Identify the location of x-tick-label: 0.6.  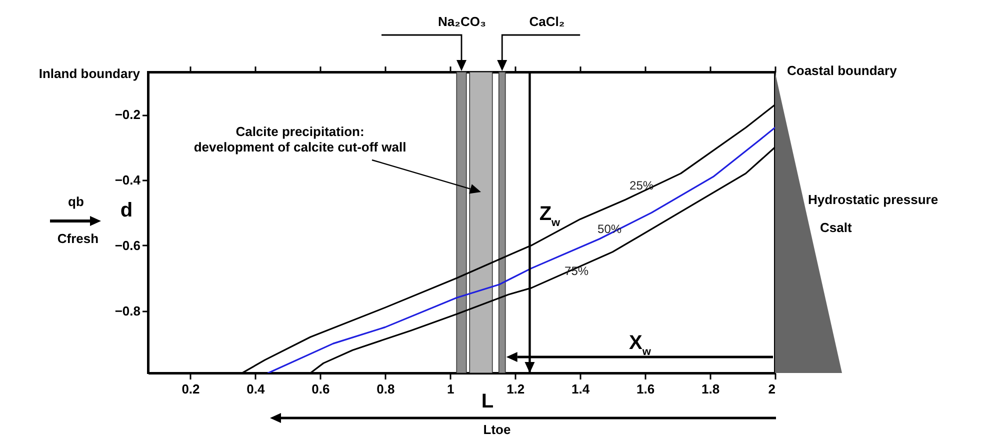
(321, 389).